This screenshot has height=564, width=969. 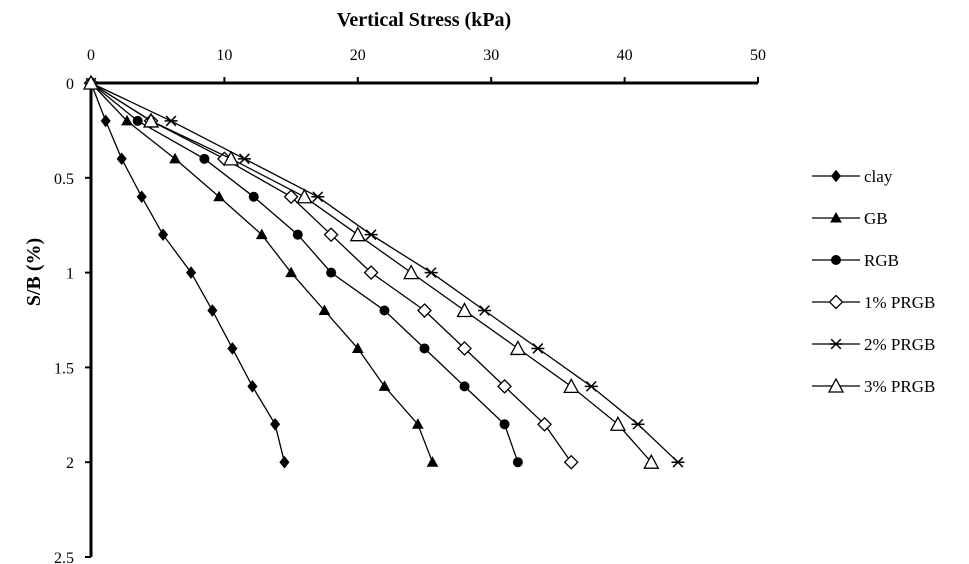 What do you see at coordinates (70, 463) in the screenshot?
I see `y-tick-label: 2` at bounding box center [70, 463].